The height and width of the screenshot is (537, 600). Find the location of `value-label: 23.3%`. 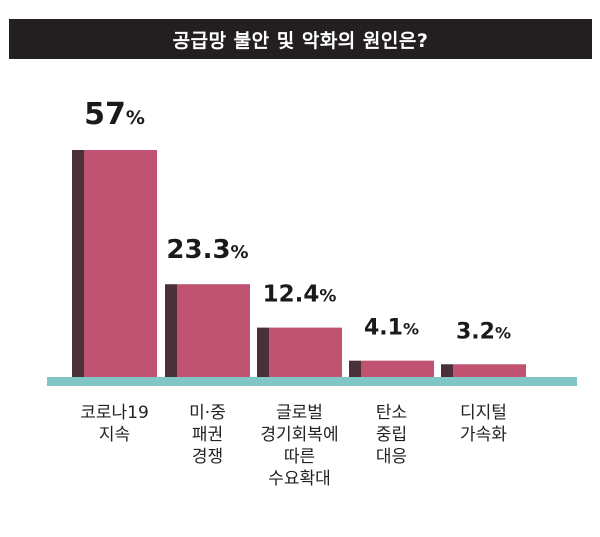

value-label: 23.3% is located at coordinates (207, 250).